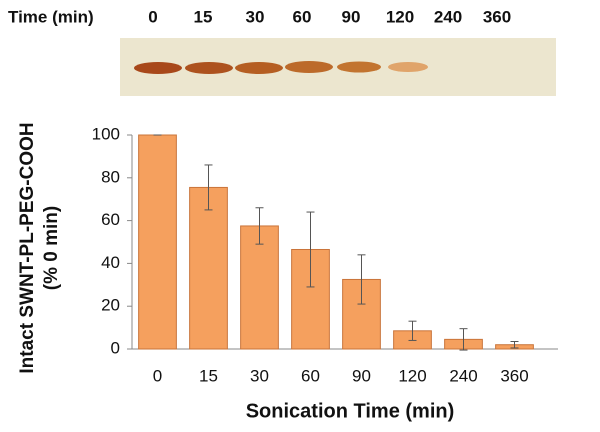 This screenshot has height=432, width=600. Describe the element at coordinates (51, 248) in the screenshot. I see `y-axis-title: (% 0 min)` at that location.